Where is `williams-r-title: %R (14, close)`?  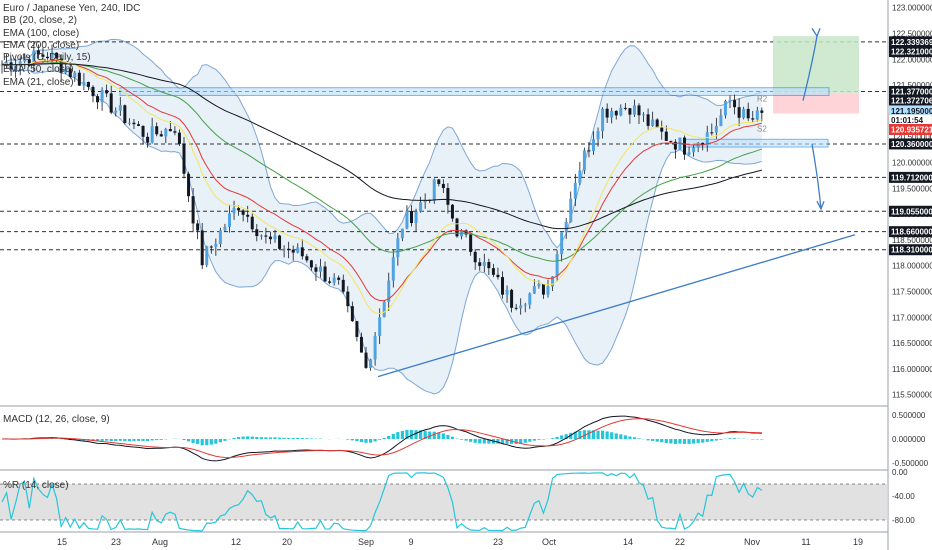
williams-r-title: %R (14, close) is located at coordinates (36, 485).